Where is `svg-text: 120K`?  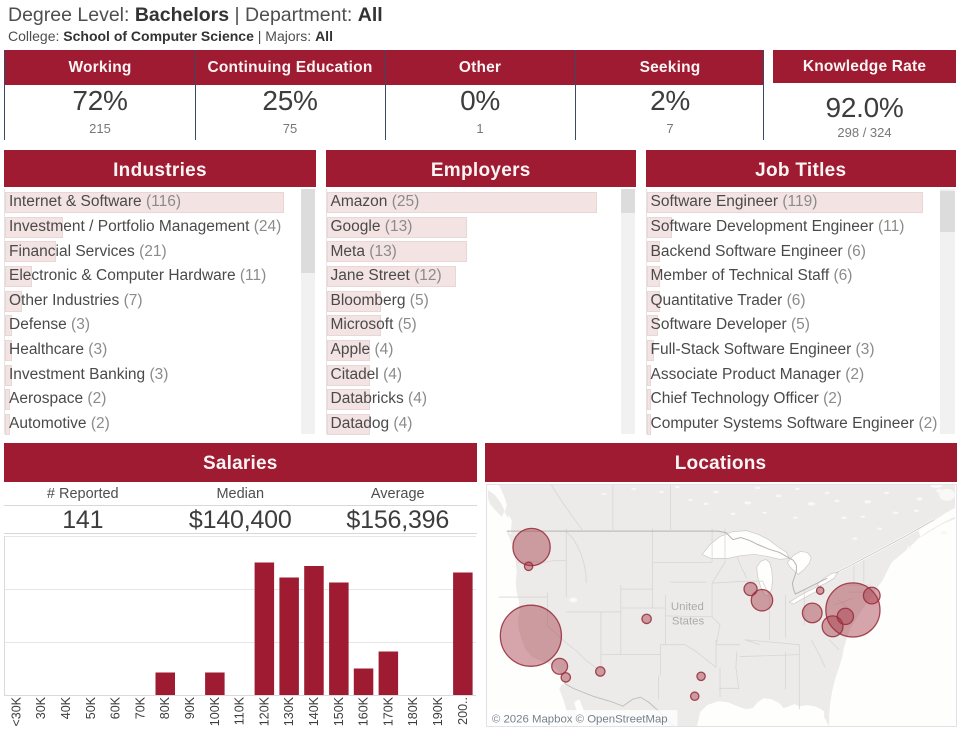
svg-text: 120K is located at coordinates (264, 711).